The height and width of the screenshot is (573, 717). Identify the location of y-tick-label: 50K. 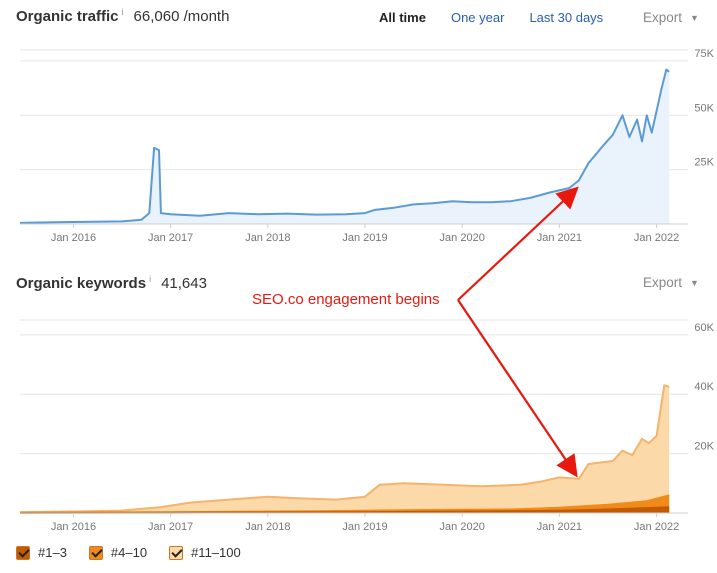
(704, 108).